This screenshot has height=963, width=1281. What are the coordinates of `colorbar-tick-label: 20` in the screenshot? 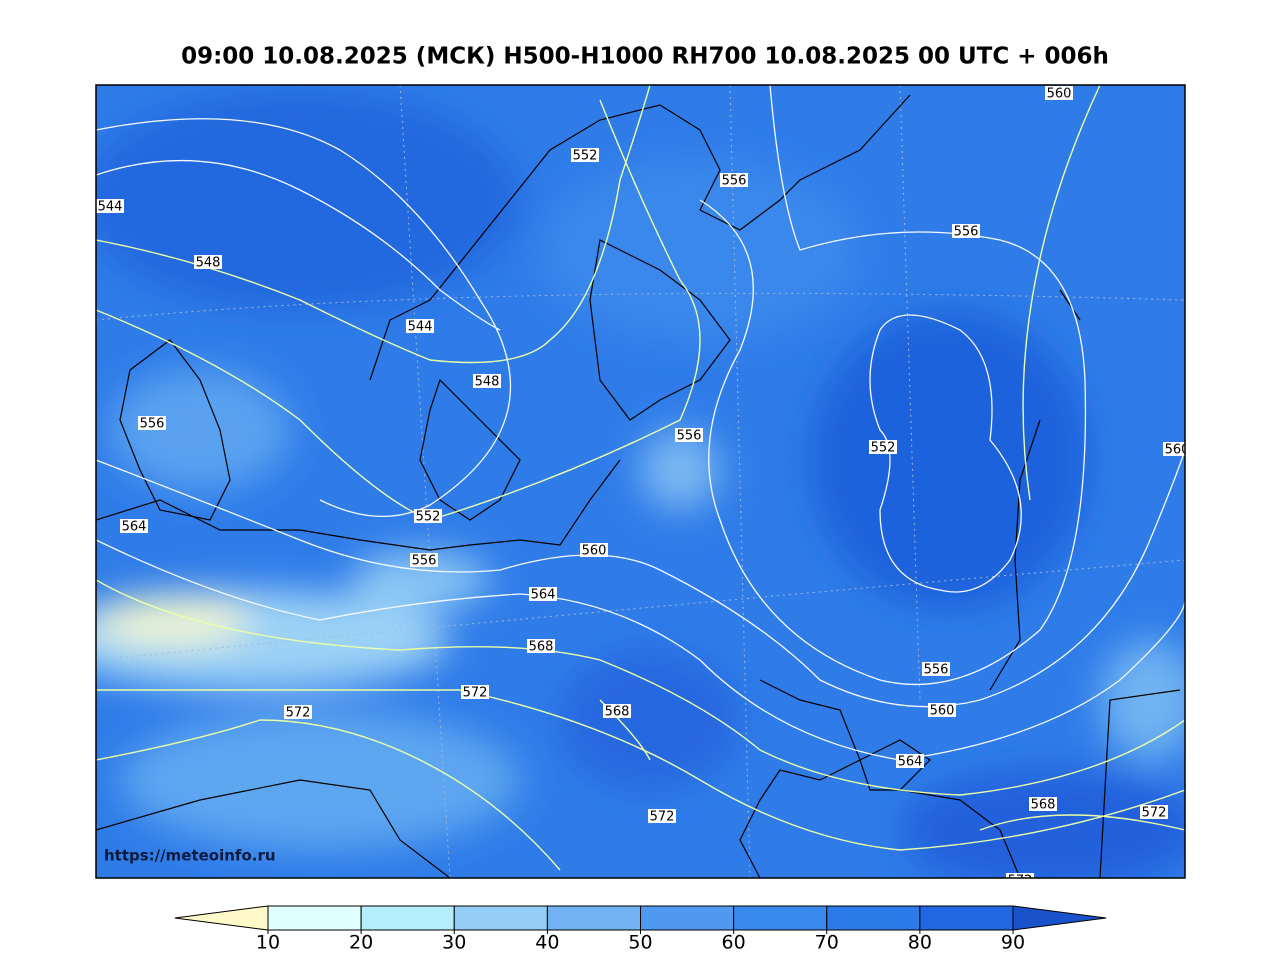 It's located at (361, 943).